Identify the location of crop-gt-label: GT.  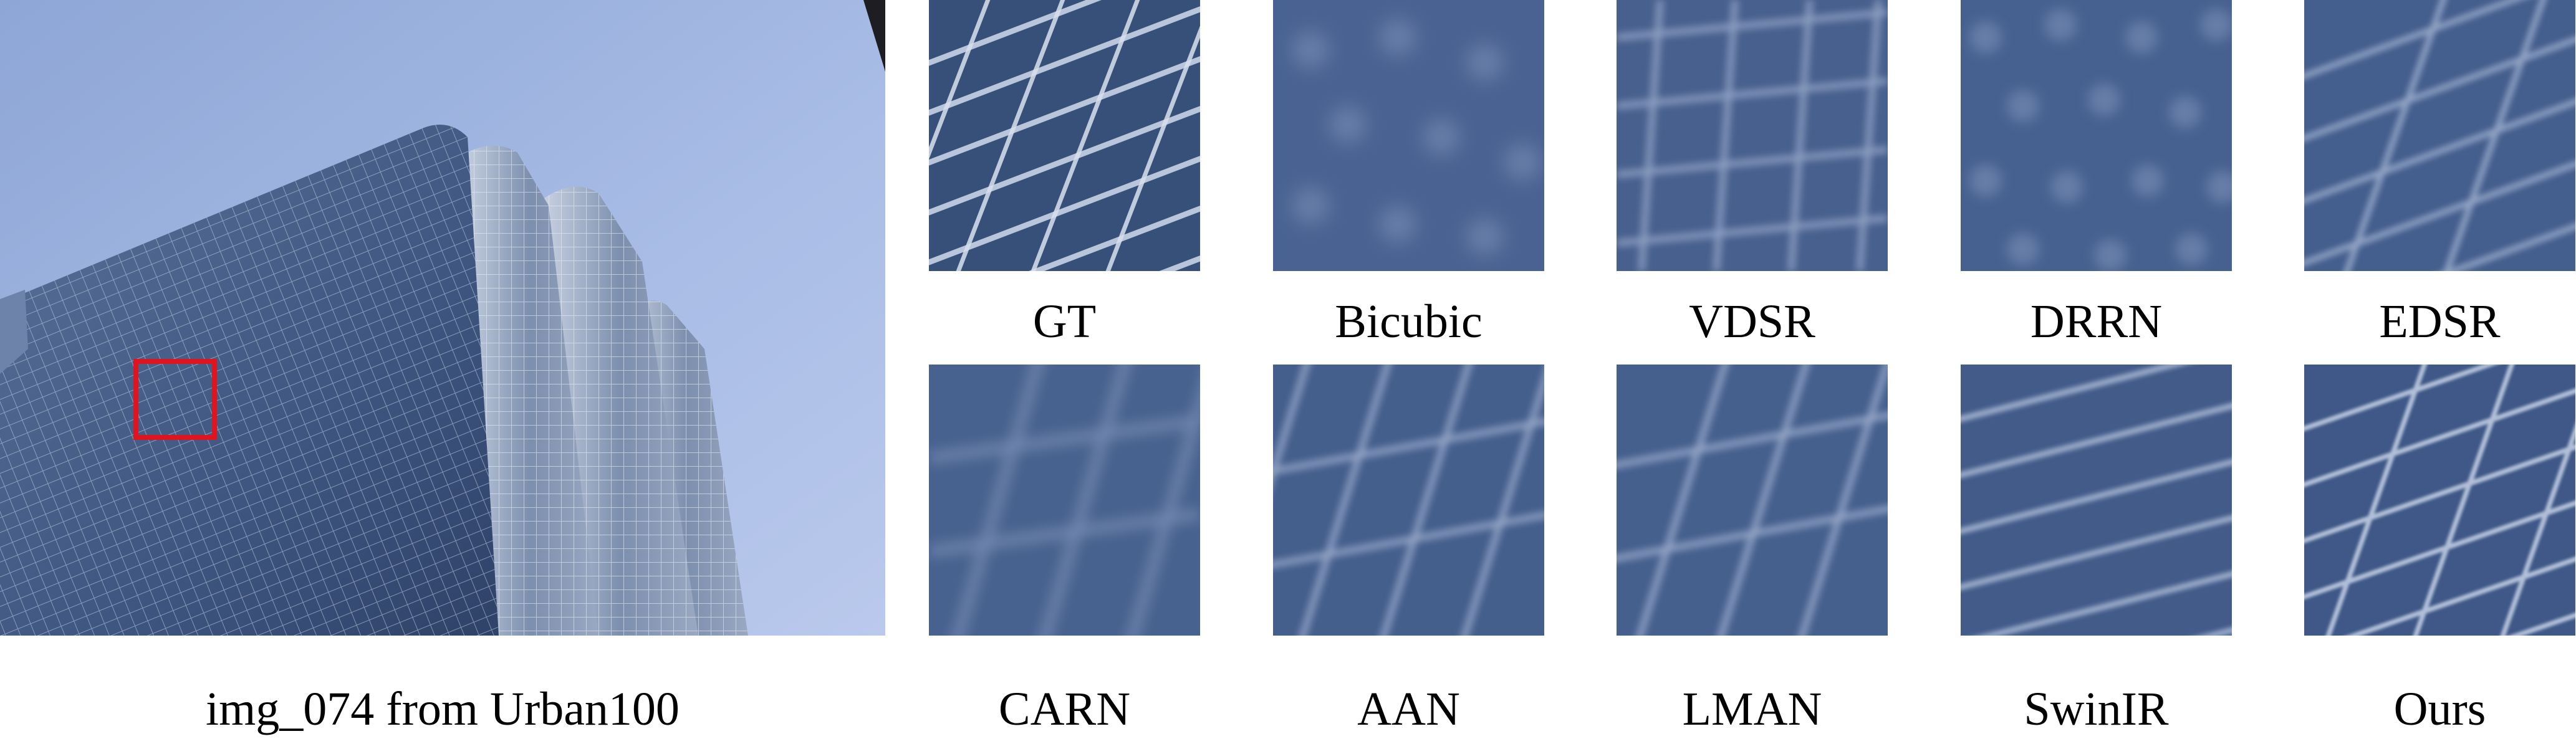
(1064, 321).